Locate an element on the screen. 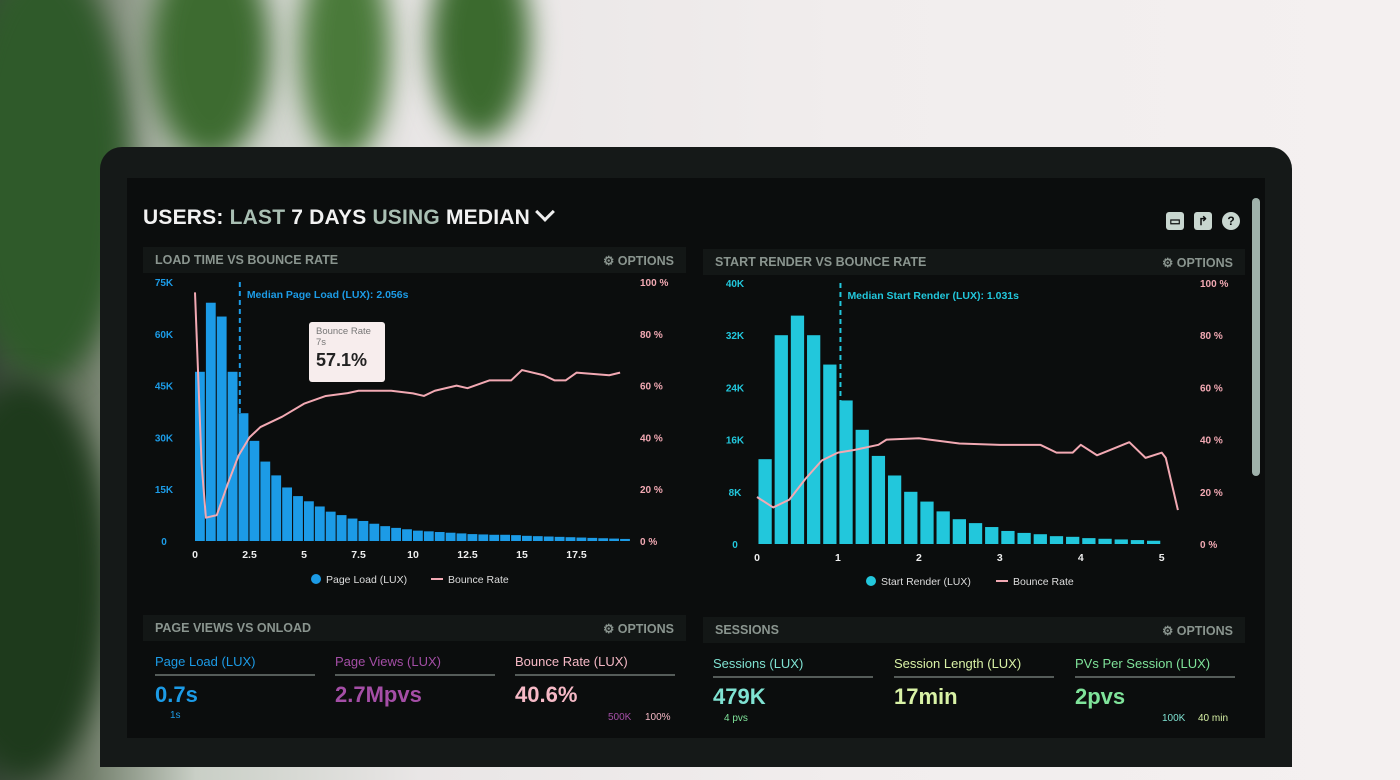  y-tick-label: 60K is located at coordinates (164, 335).